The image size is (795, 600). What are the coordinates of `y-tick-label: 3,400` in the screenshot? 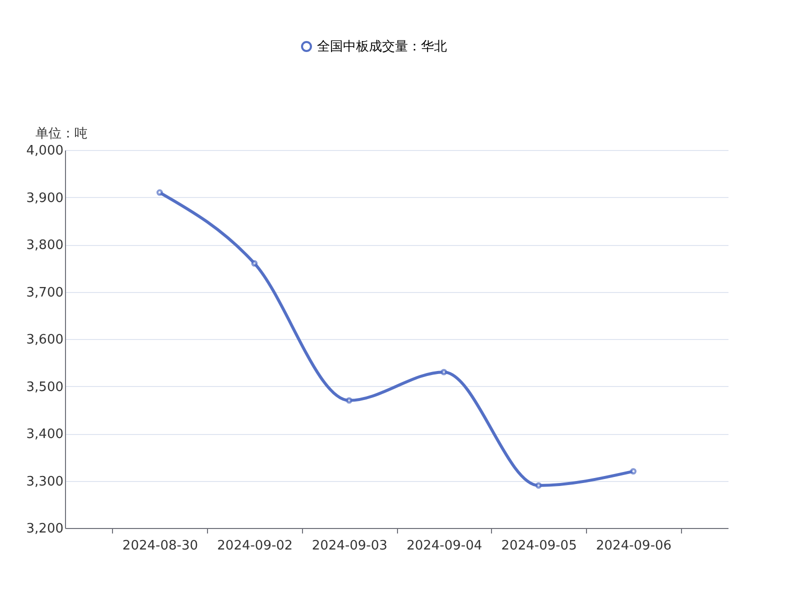 It's located at (45, 434).